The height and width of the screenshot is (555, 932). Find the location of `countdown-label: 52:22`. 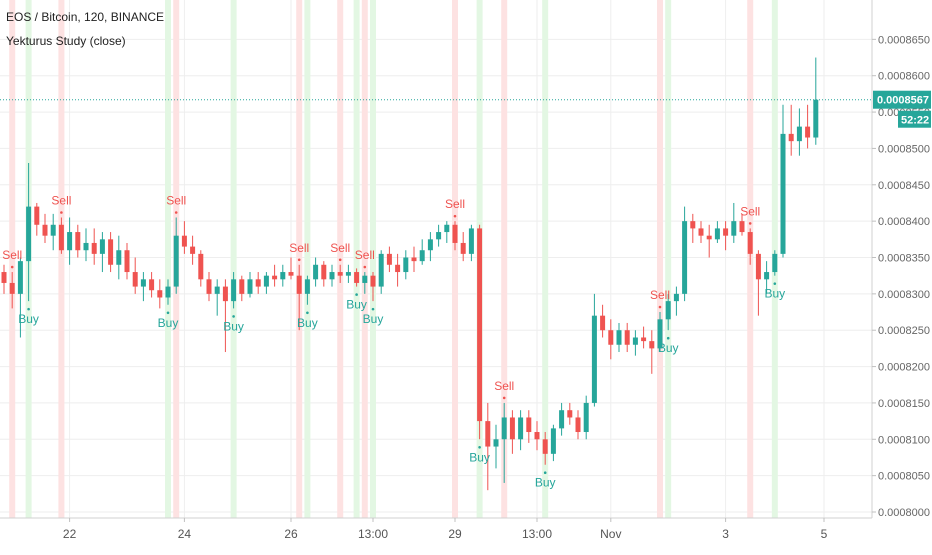

countdown-label: 52:22 is located at coordinates (915, 121).